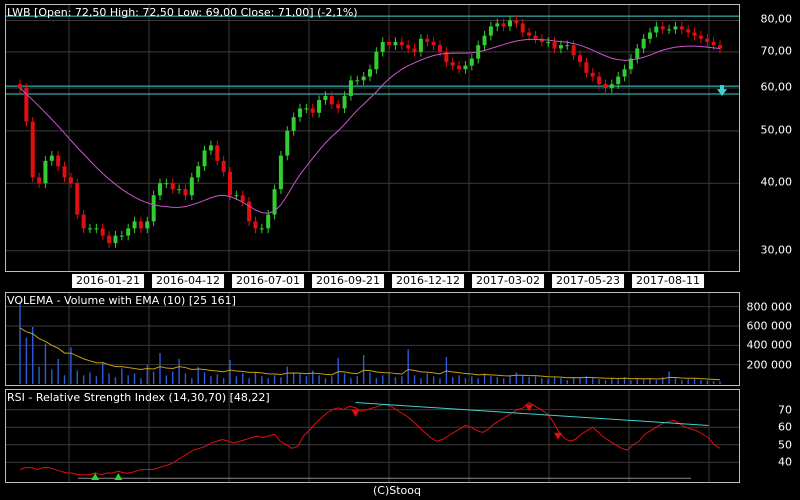 This screenshot has height=500, width=800. What do you see at coordinates (722, 93) in the screenshot?
I see `arrow-down-icon` at bounding box center [722, 93].